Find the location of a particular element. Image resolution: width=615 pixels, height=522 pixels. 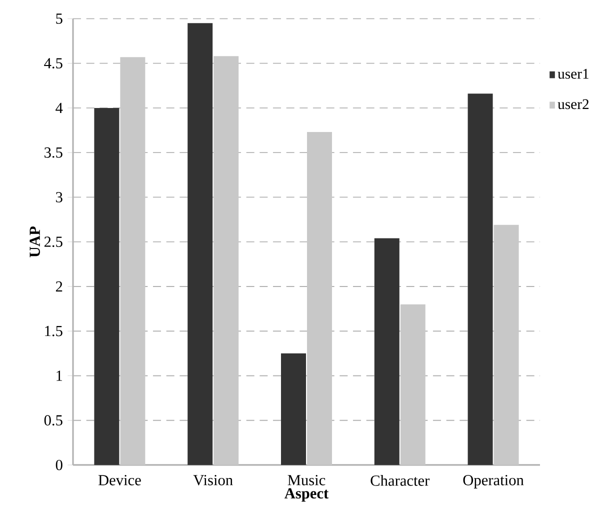

legend-label: user2 is located at coordinates (573, 104).